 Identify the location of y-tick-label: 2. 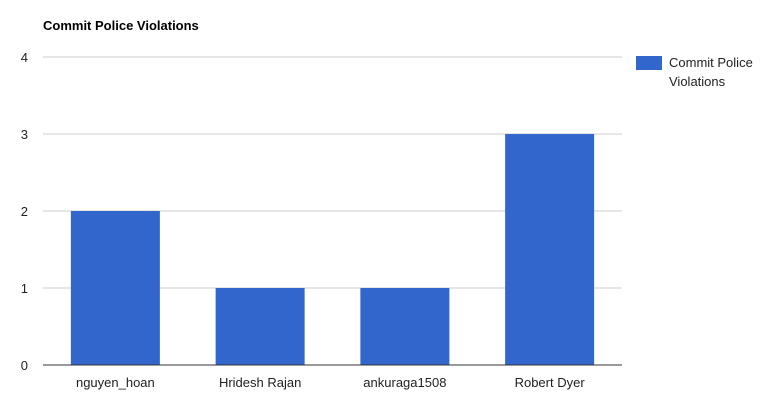
(24, 211).